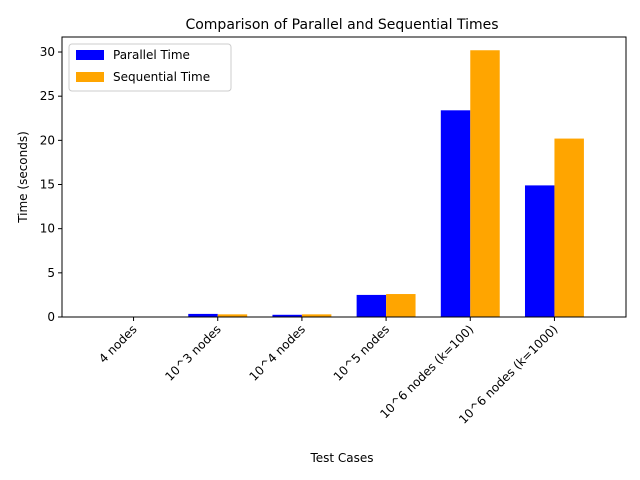 Image resolution: width=640 pixels, height=480 pixels. Describe the element at coordinates (161, 77) in the screenshot. I see `legend-label-1: Sequential Time` at that location.